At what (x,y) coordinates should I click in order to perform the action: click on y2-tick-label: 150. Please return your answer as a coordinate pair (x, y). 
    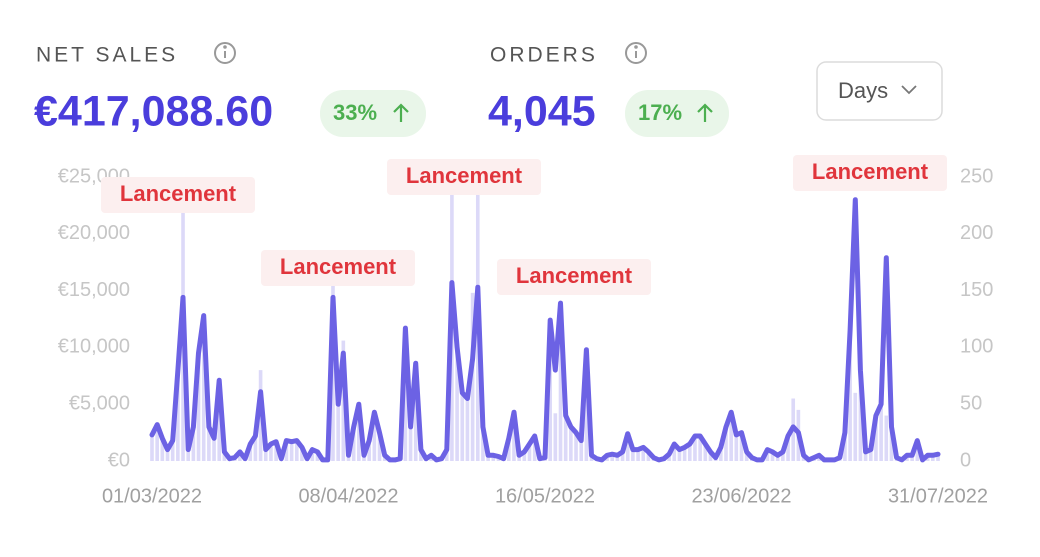
    Looking at the image, I should click on (976, 290).